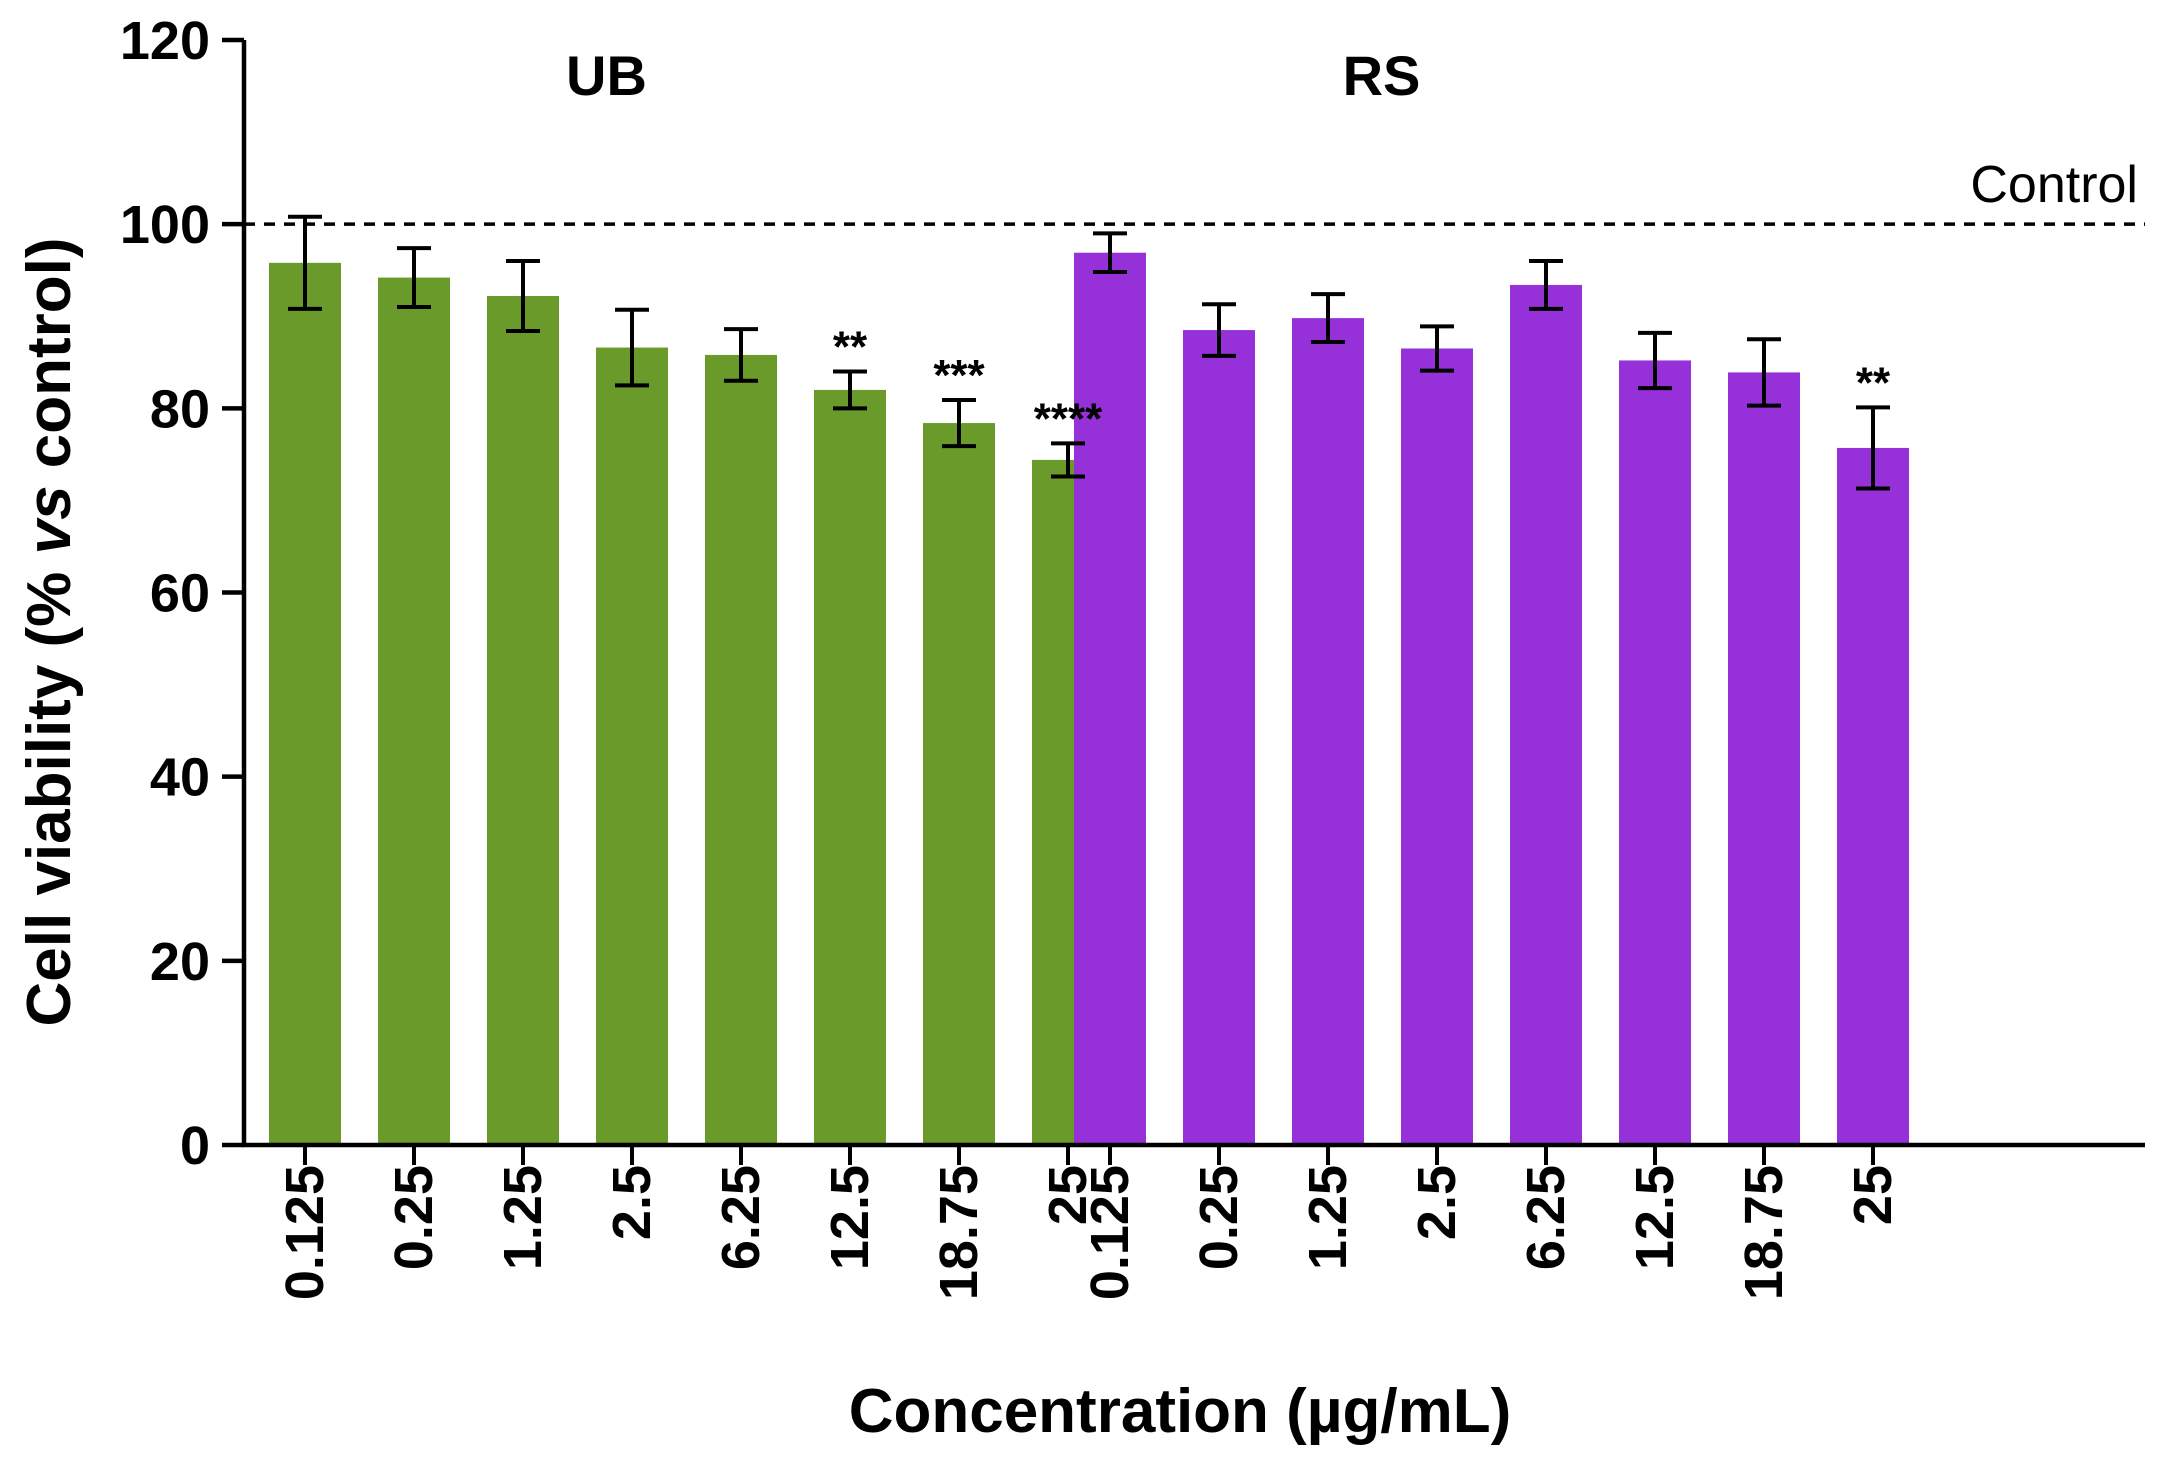  Describe the element at coordinates (1382, 75) in the screenshot. I see `group-label-rs: RS` at that location.